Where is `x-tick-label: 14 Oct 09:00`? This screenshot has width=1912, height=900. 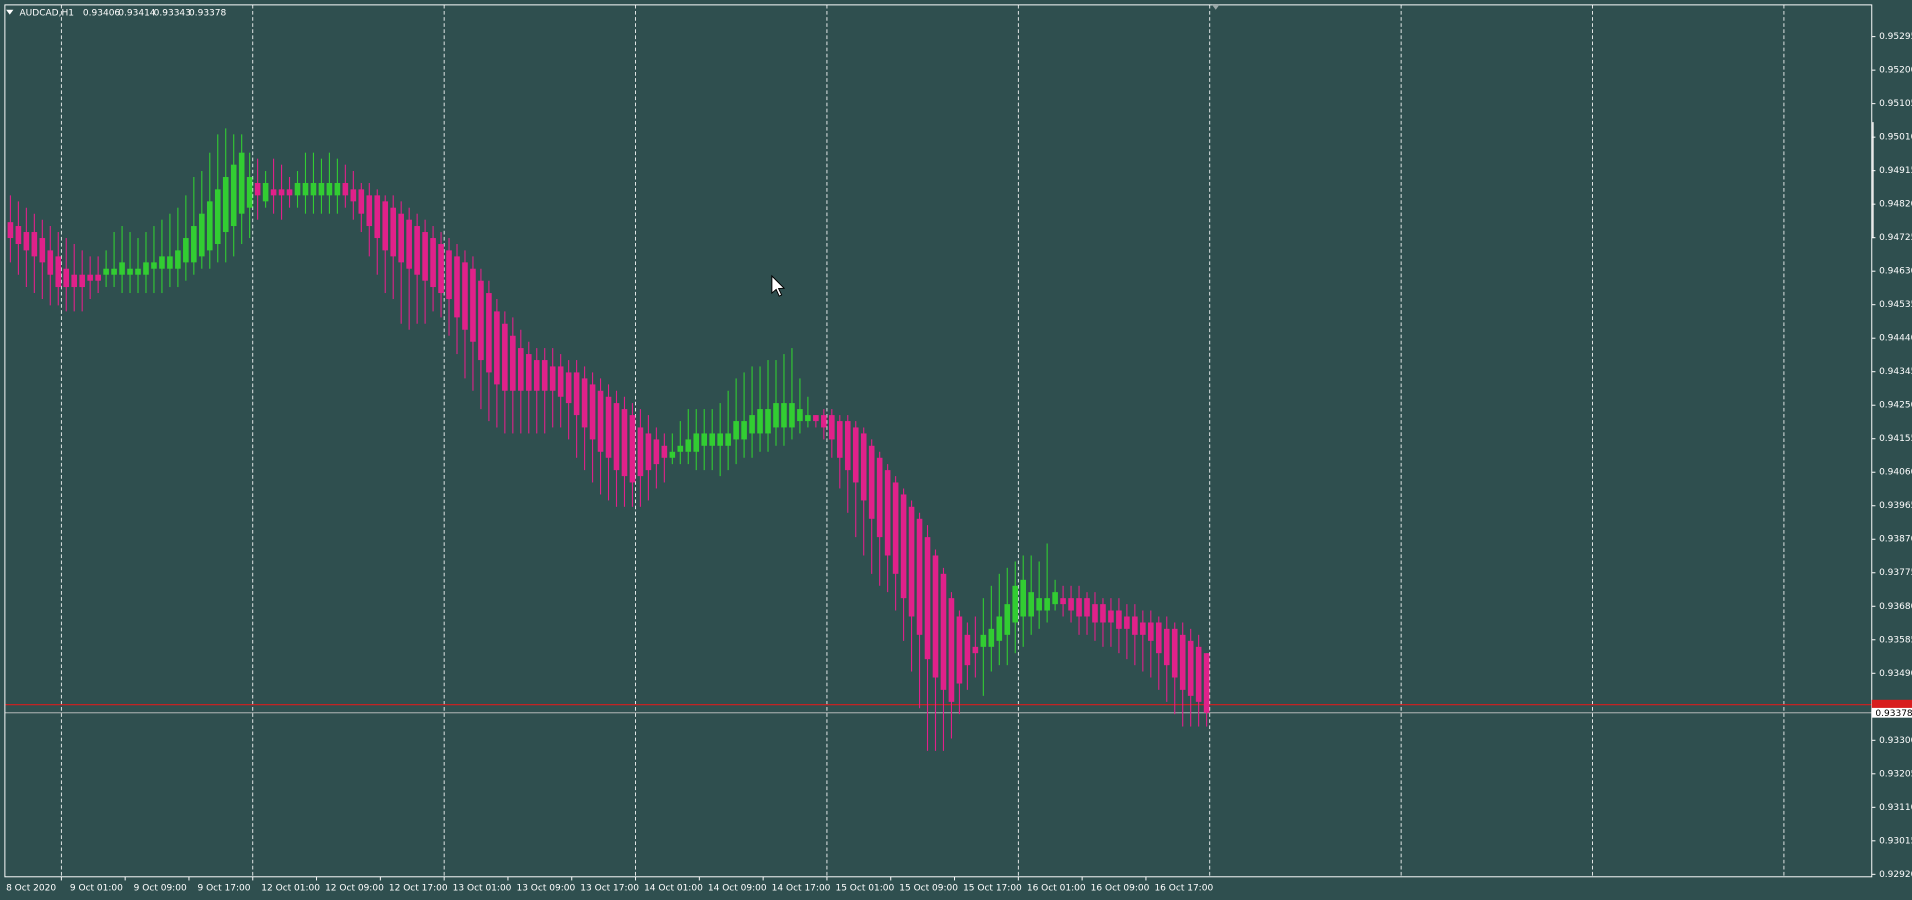
x-tick-label: 14 Oct 09:00 is located at coordinates (737, 888).